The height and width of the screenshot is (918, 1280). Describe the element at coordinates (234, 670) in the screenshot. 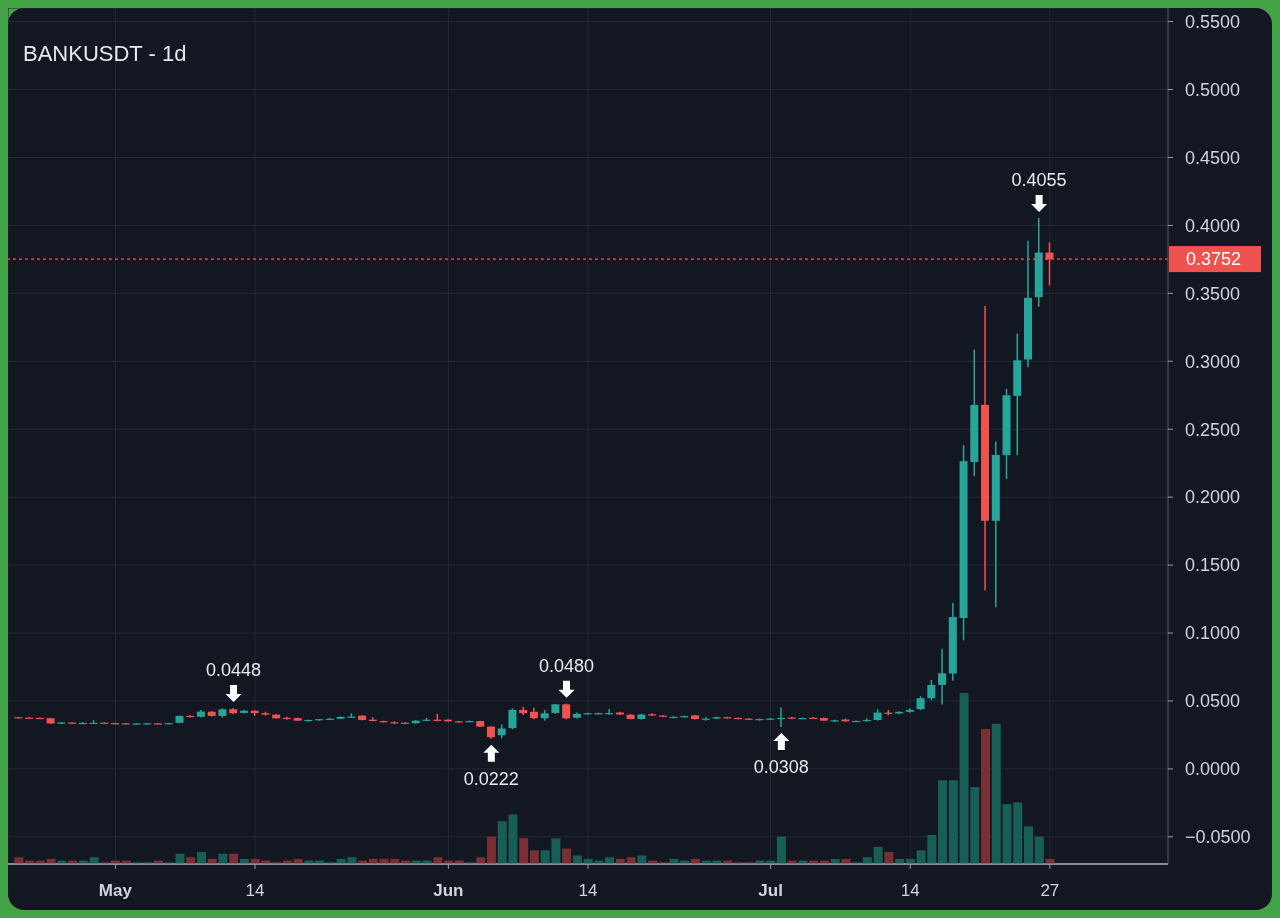

I see `annotation: 0.0448` at that location.